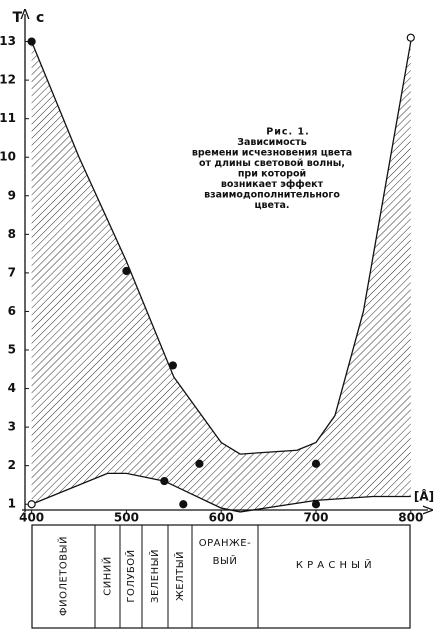  Describe the element at coordinates (12, 272) in the screenshot. I see `y-tick-label: 7` at that location.